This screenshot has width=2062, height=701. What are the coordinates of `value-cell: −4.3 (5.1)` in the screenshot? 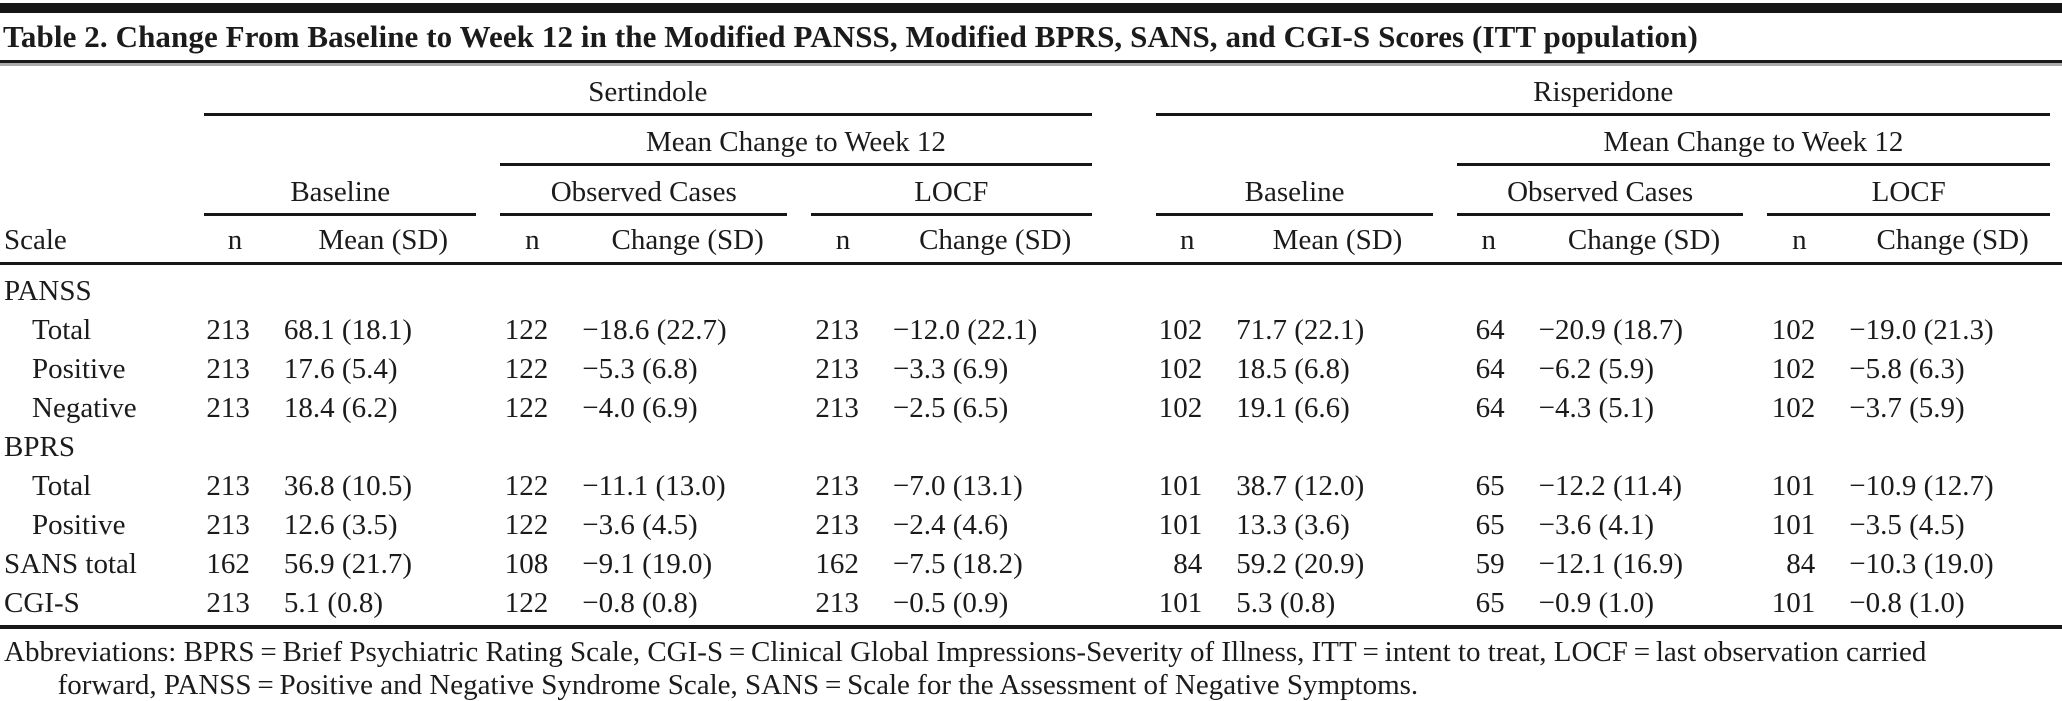 It's located at (1596, 408).